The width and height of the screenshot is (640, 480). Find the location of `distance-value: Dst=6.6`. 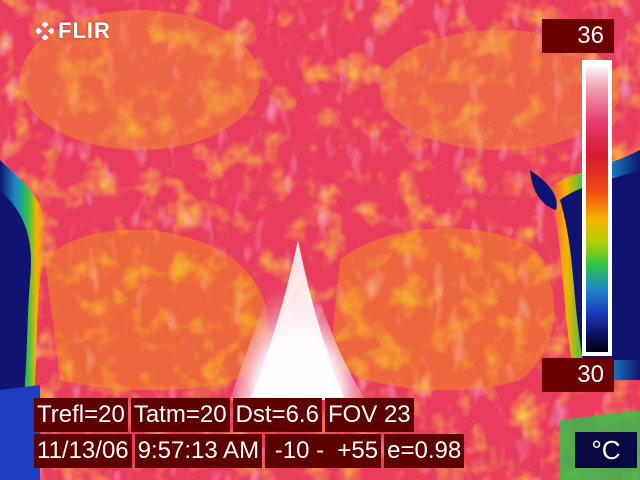

distance-value: Dst=6.6 is located at coordinates (277, 415).